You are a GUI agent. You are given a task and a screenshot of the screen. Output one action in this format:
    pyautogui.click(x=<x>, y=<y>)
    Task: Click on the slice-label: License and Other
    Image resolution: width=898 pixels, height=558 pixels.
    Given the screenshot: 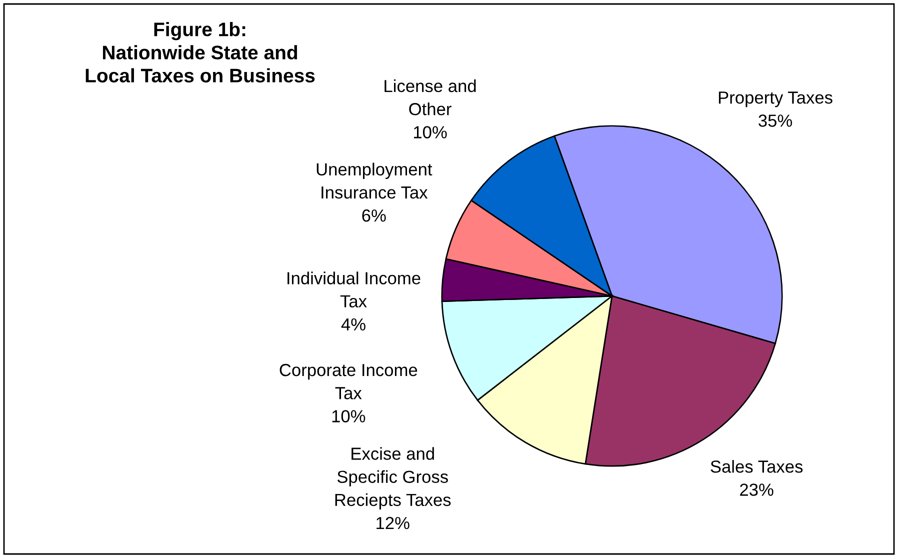 What is the action you would take?
    pyautogui.click(x=430, y=97)
    